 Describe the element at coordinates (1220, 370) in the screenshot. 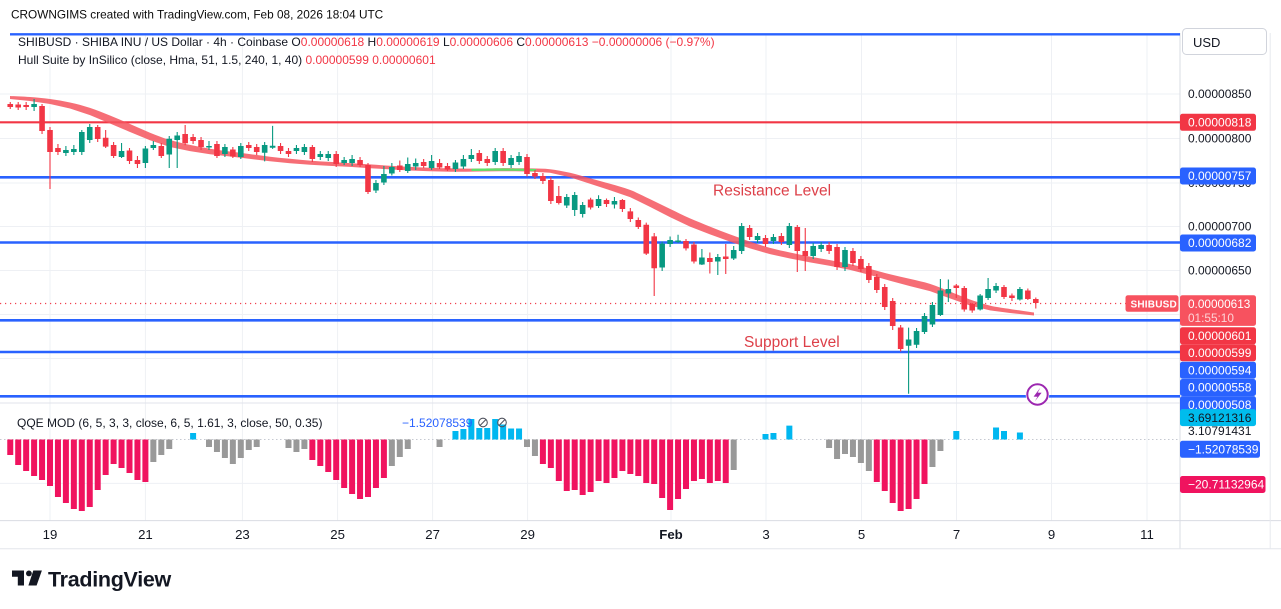

I see `svg-text: 0.00000594` at that location.